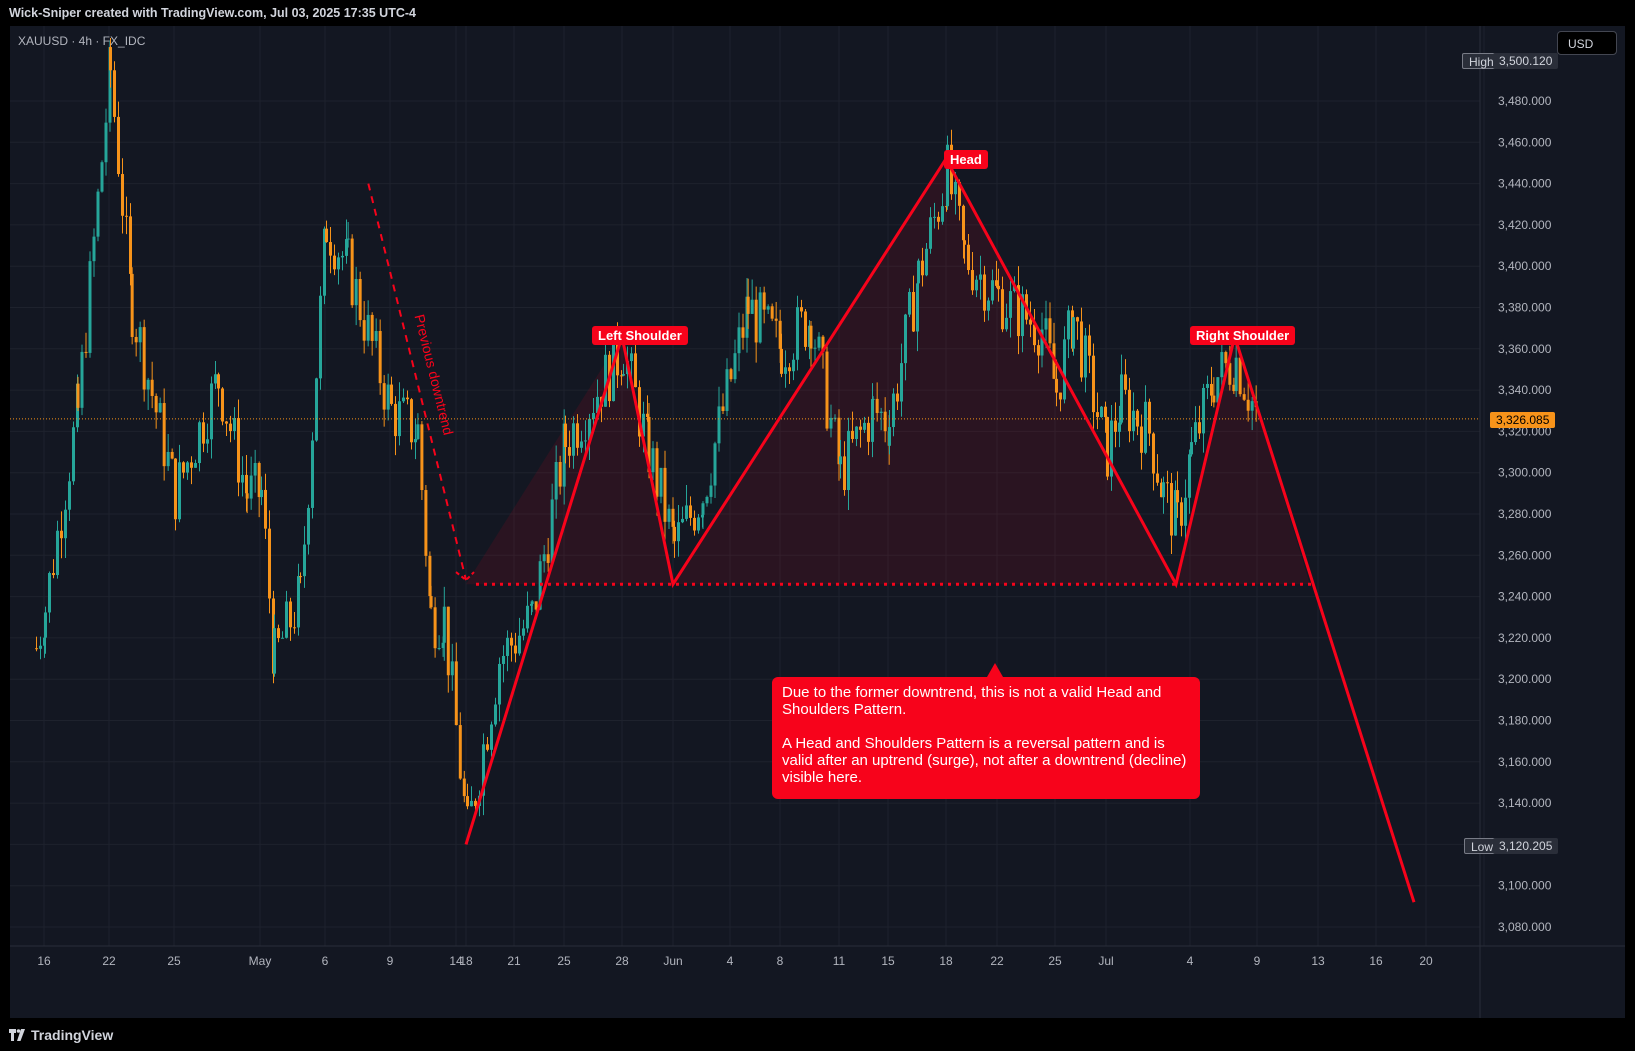  Describe the element at coordinates (1525, 225) in the screenshot. I see `price-tick-label: 3,420.000` at that location.